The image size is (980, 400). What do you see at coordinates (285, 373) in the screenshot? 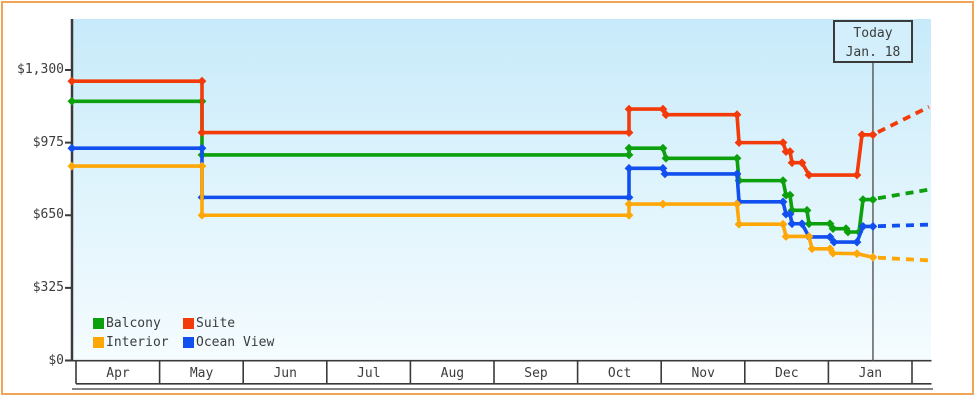
I see `month-label: Jun` at bounding box center [285, 373].